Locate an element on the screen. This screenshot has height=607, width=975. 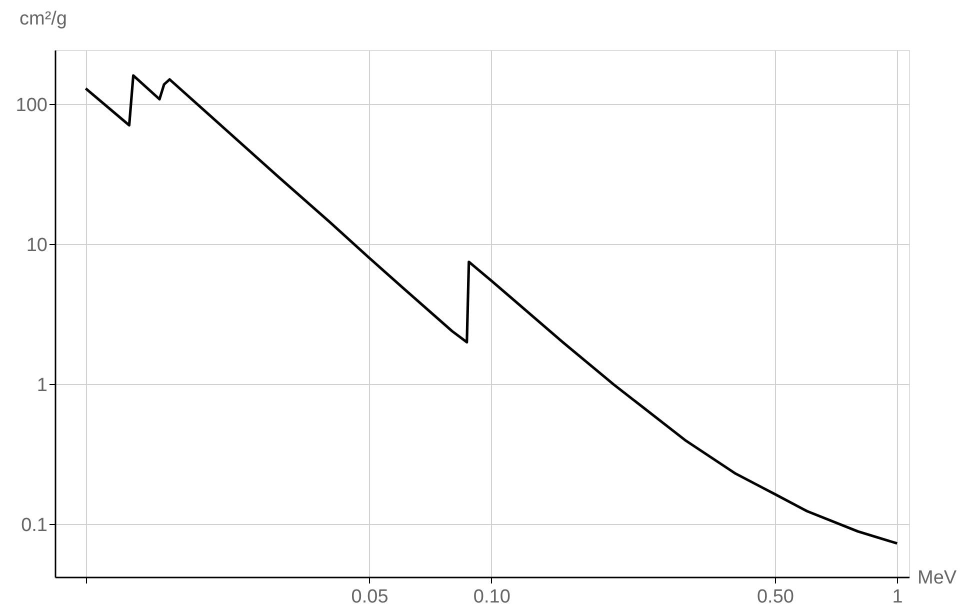
x-tick-label: 0.50 is located at coordinates (775, 596).